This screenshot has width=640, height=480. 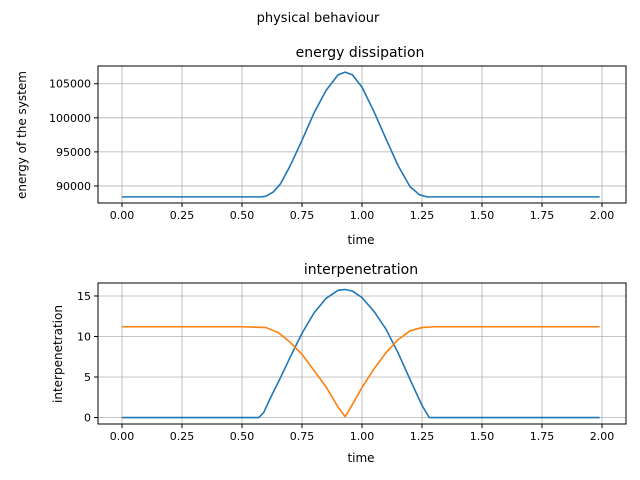 I want to click on y-tick-label: 10, so click(x=84, y=336).